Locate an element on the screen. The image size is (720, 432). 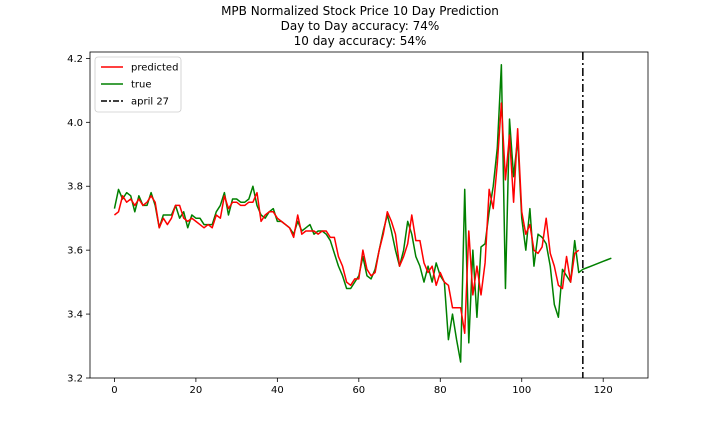
x-tick-label: 40 is located at coordinates (277, 390).